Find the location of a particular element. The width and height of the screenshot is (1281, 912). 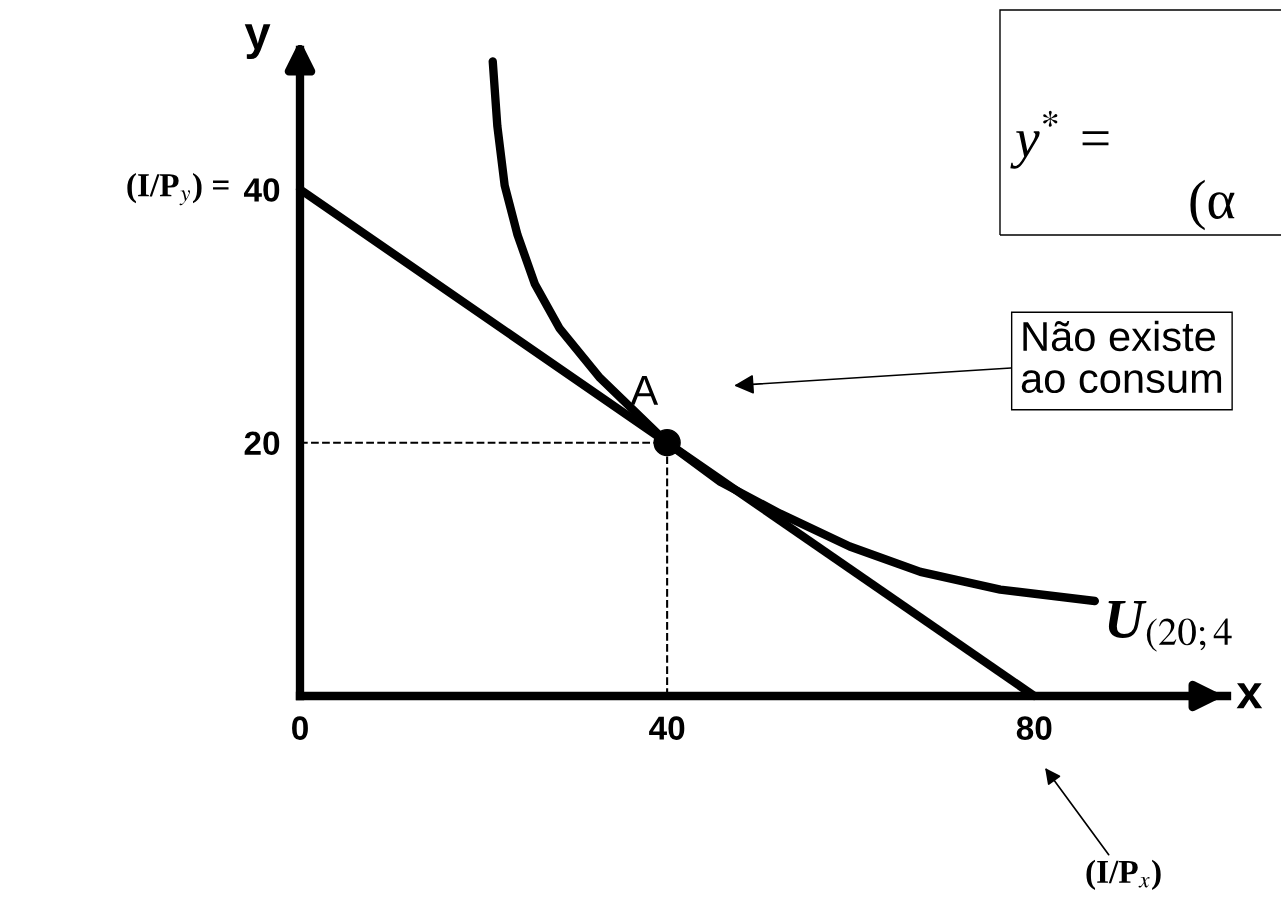

x-axis-title: x is located at coordinates (1249, 696).